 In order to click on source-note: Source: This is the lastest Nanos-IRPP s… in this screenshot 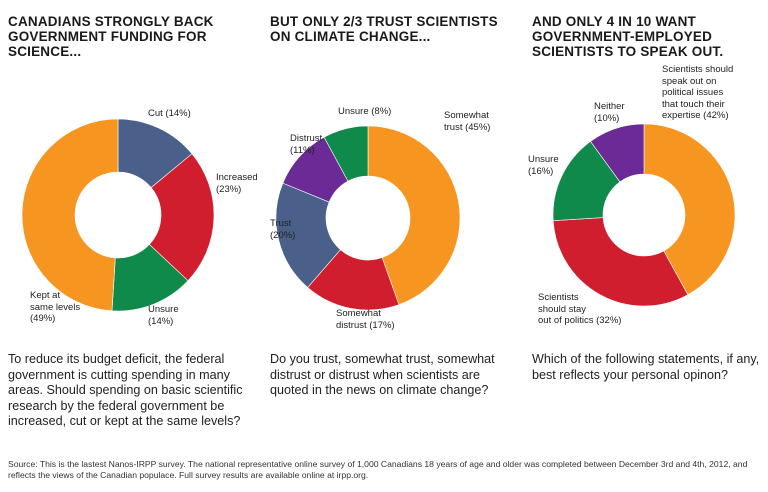, I will do `click(378, 469)`.